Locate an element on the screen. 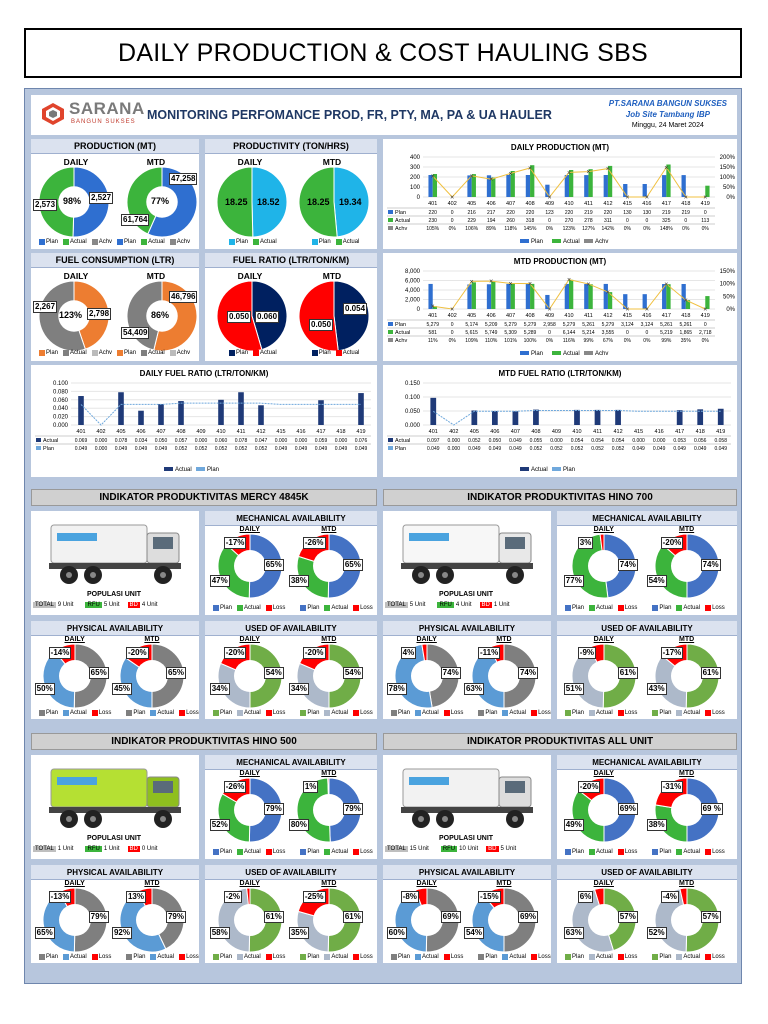  y2-tick-label: 0% is located at coordinates (730, 198).